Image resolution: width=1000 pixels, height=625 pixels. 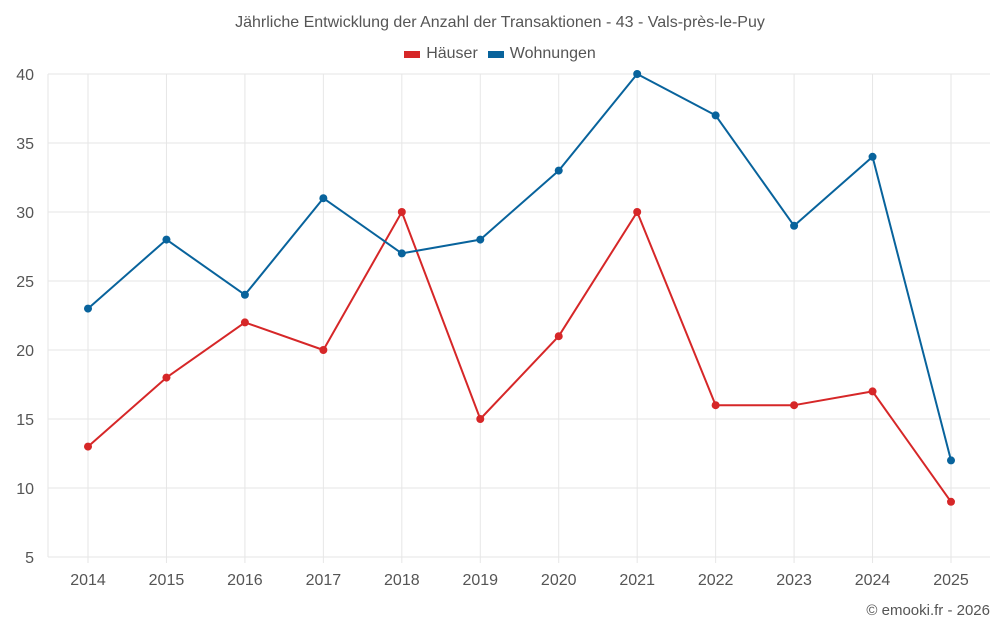 What do you see at coordinates (928, 610) in the screenshot?
I see `copyright-credit: © emooki.fr - 2026` at bounding box center [928, 610].